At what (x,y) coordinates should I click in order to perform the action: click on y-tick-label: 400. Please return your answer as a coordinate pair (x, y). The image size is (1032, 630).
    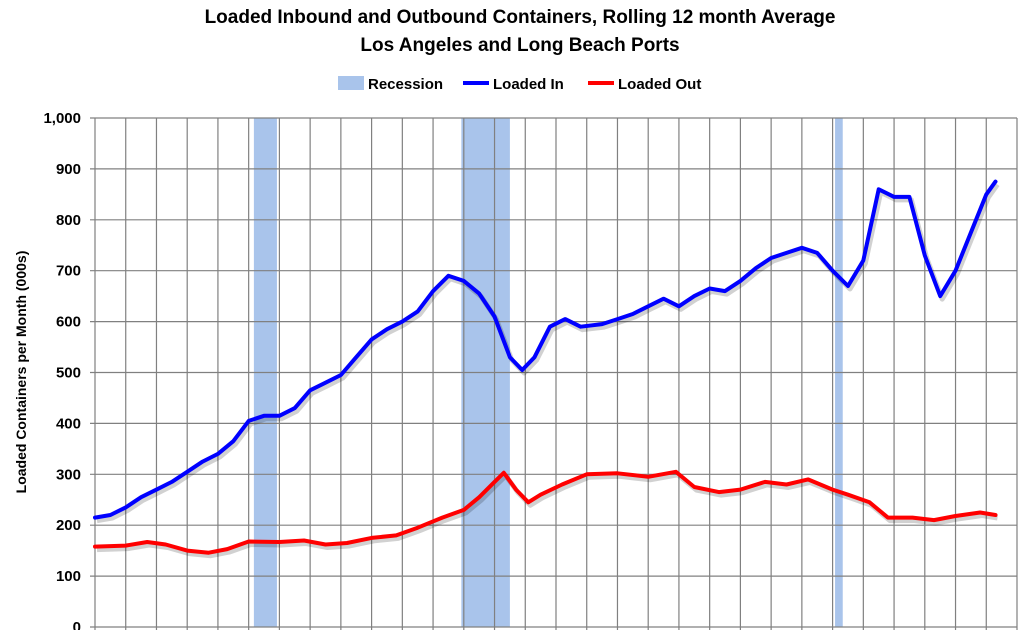
    Looking at the image, I should click on (68, 423).